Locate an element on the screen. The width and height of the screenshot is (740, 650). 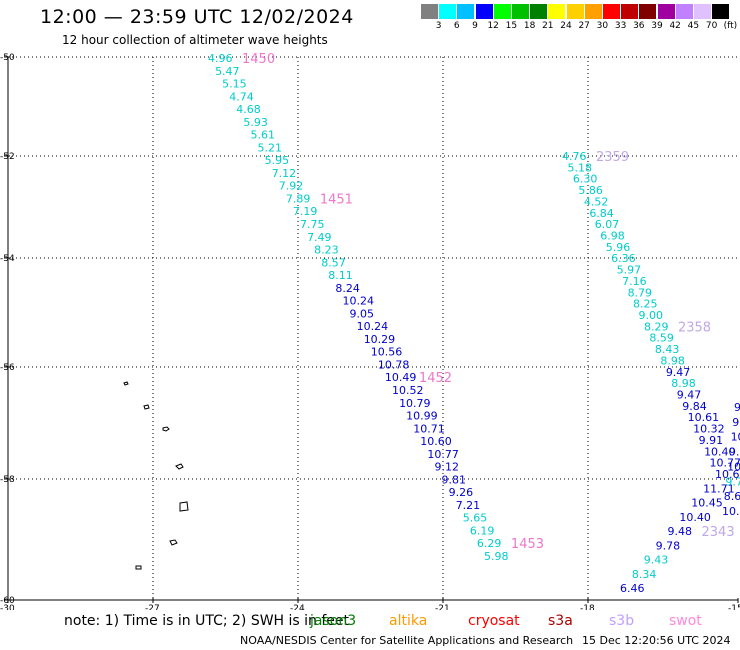
wave-height-label: 9.78 is located at coordinates (668, 545).